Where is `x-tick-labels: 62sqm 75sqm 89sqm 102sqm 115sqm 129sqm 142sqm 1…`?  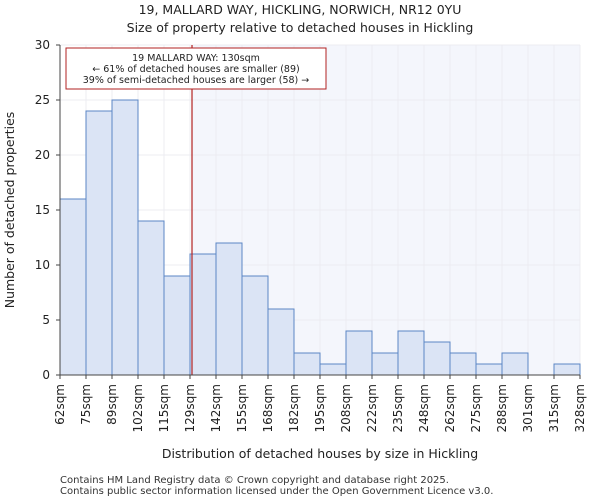 x-tick-labels: 62sqm 75sqm 89sqm 102sqm 115sqm 129sqm 142sqm 1… is located at coordinates (320, 403).